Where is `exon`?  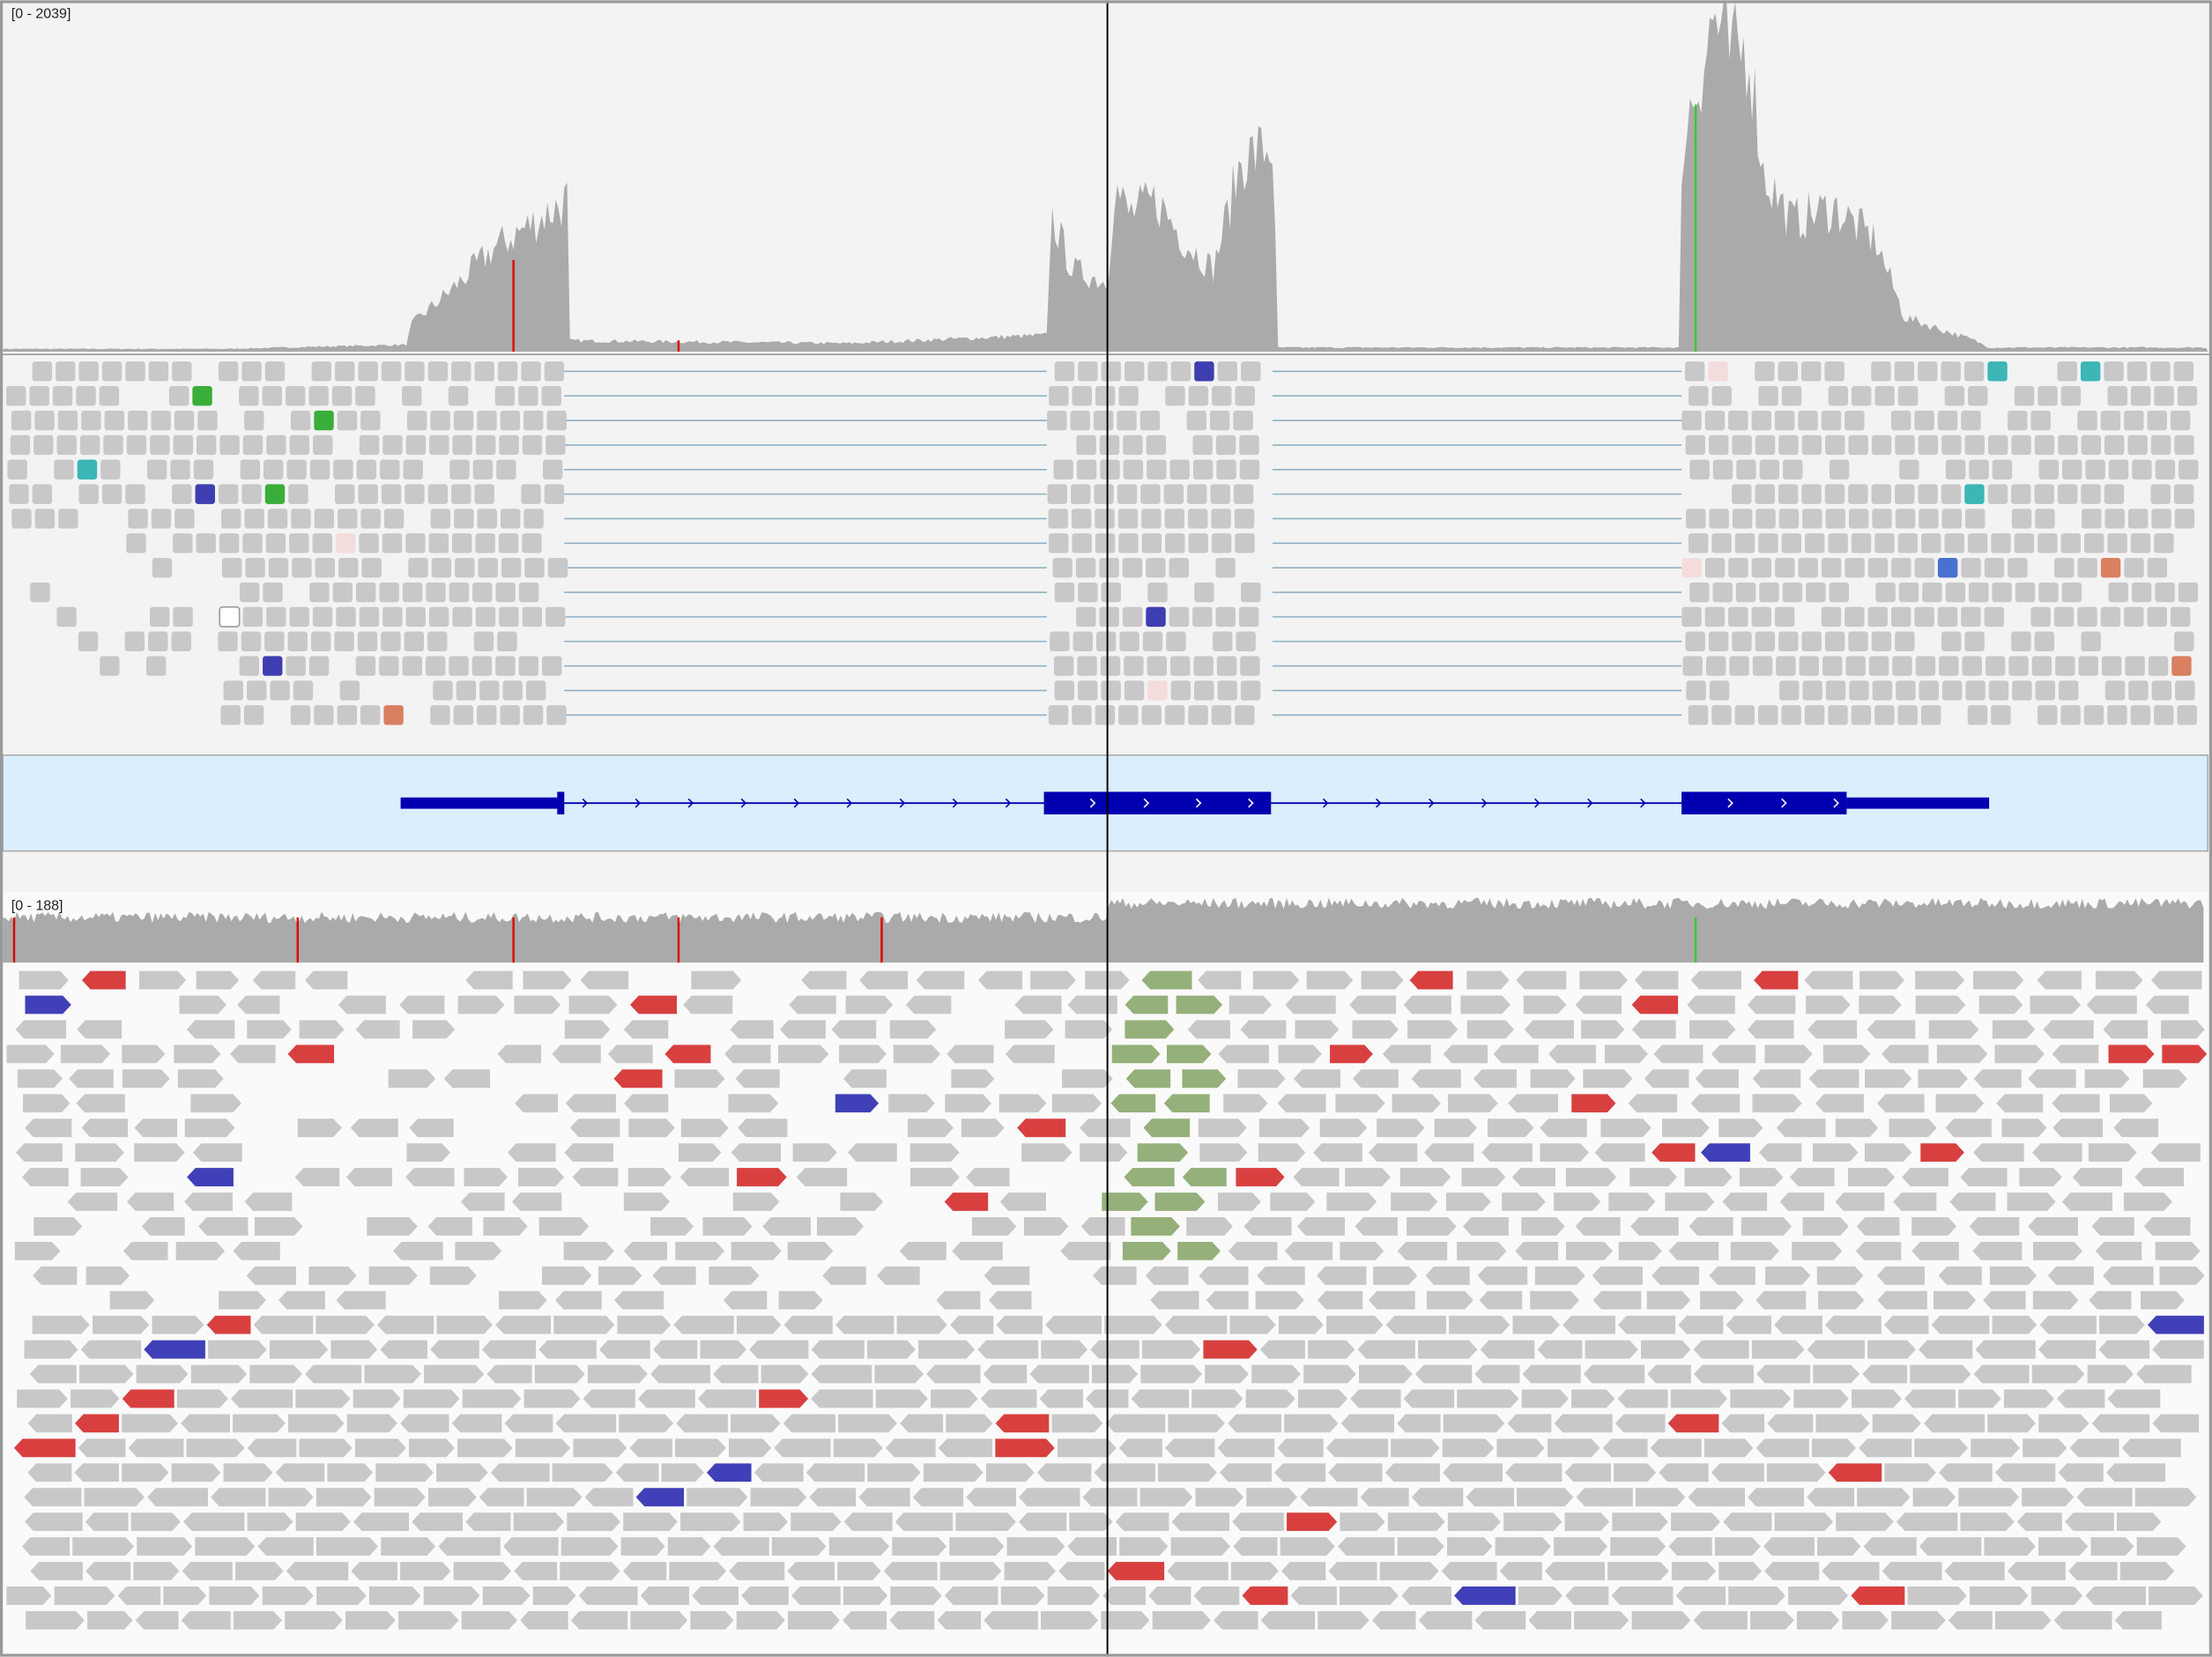
exon is located at coordinates (1764, 802).